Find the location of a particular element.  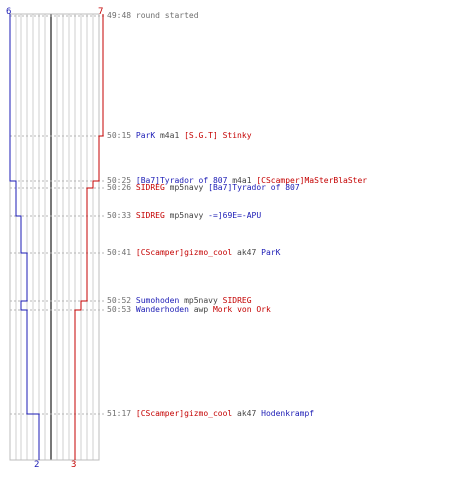

event-row: 50:41 [CScamper]gizmo_cool ak47 ParK is located at coordinates (193, 252).